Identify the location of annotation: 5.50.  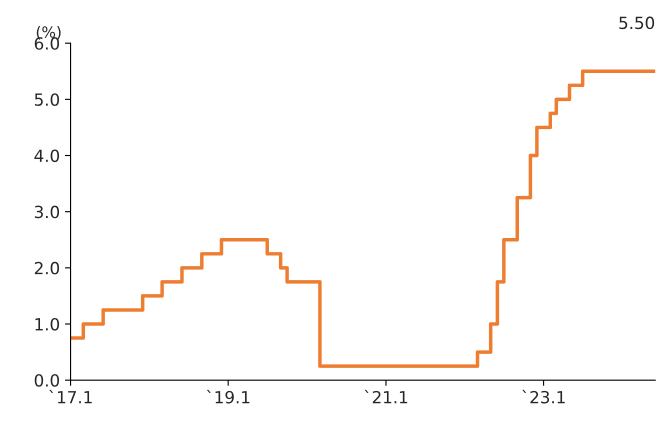
(636, 23).